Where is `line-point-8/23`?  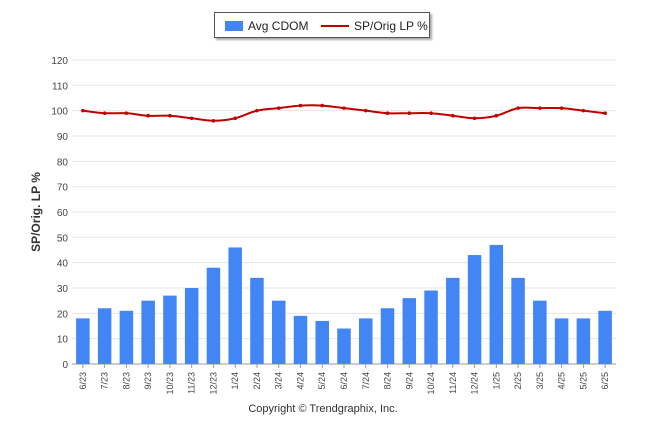
line-point-8/23 is located at coordinates (126, 113).